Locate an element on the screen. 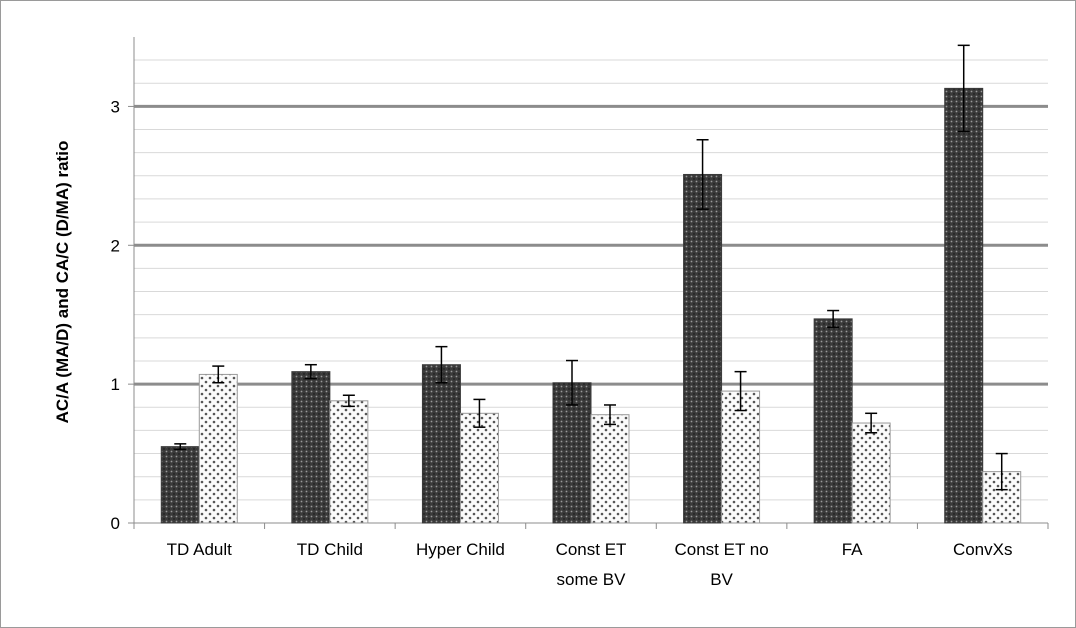  x-tick-label: ConvXs is located at coordinates (983, 549).